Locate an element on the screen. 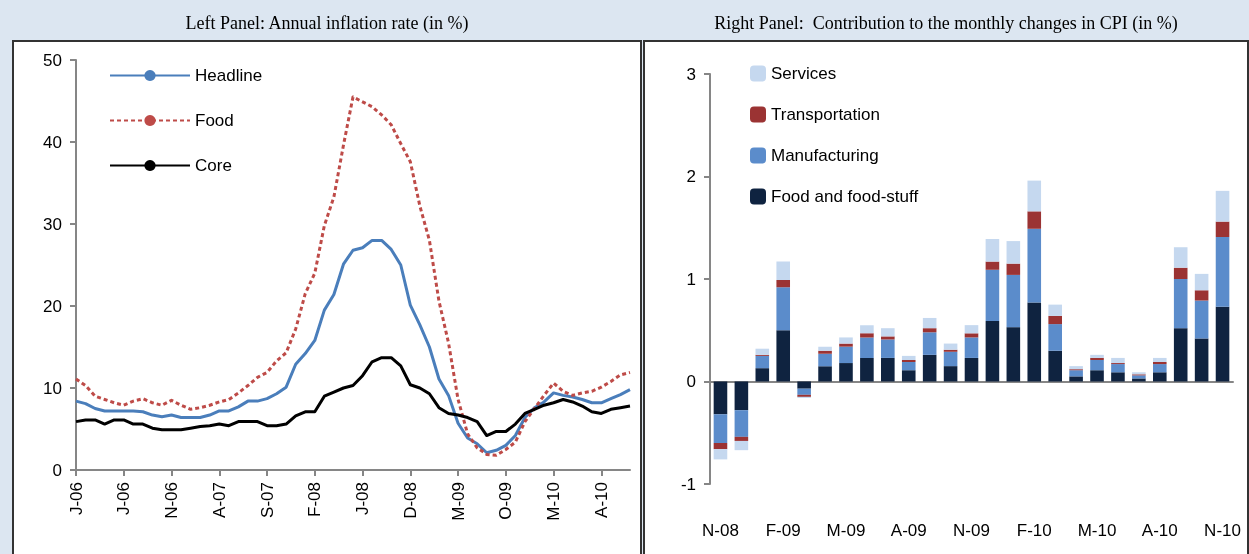  legend-label: Core is located at coordinates (213, 165).